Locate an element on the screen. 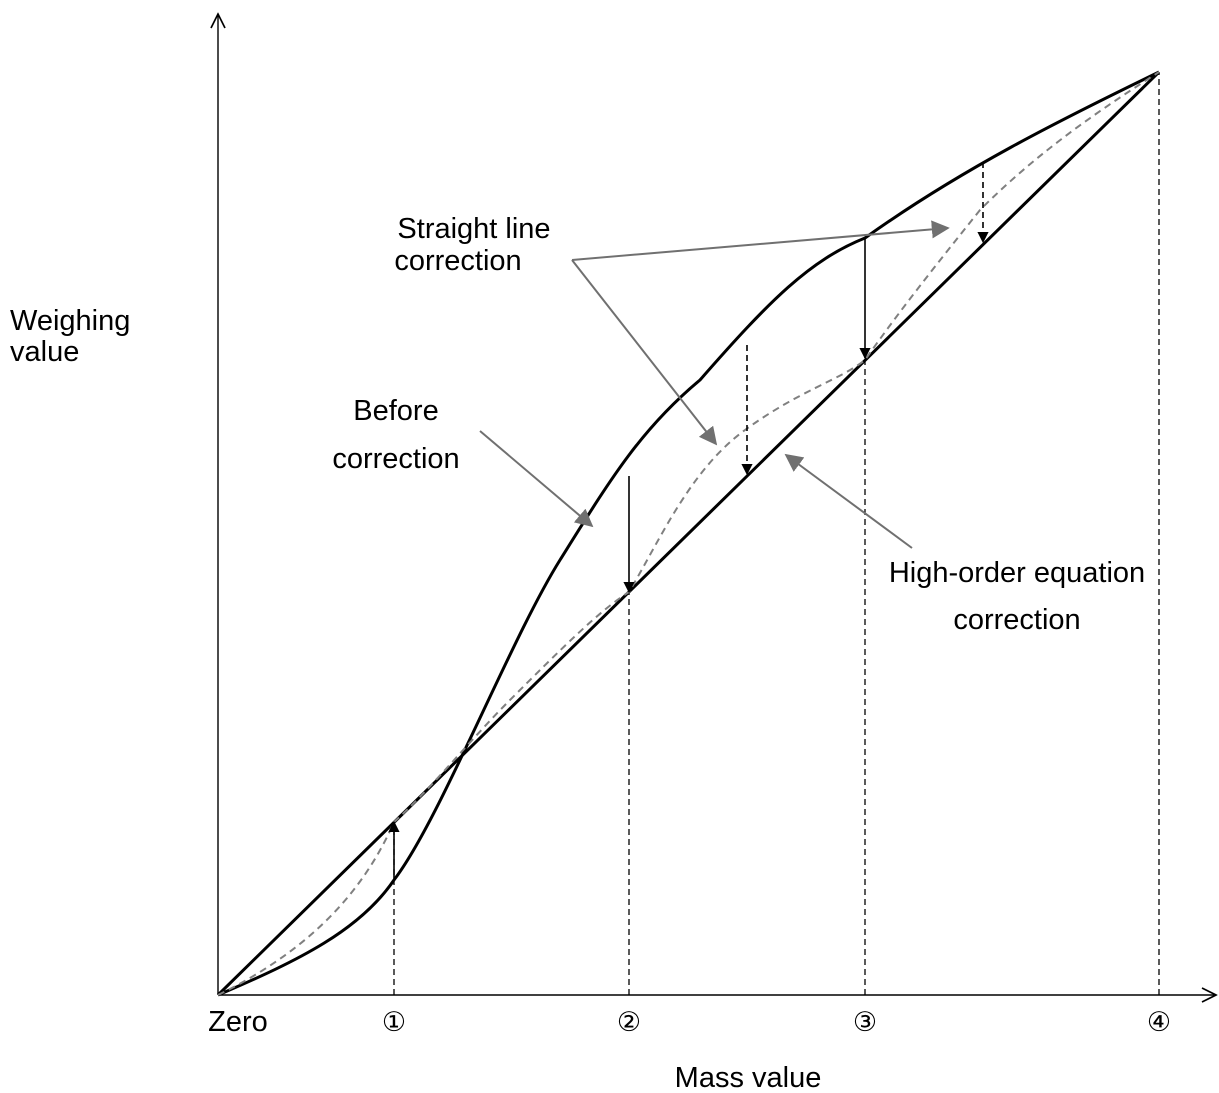 This screenshot has height=1093, width=1219. straight-line-label-line2: correction is located at coordinates (457, 261).